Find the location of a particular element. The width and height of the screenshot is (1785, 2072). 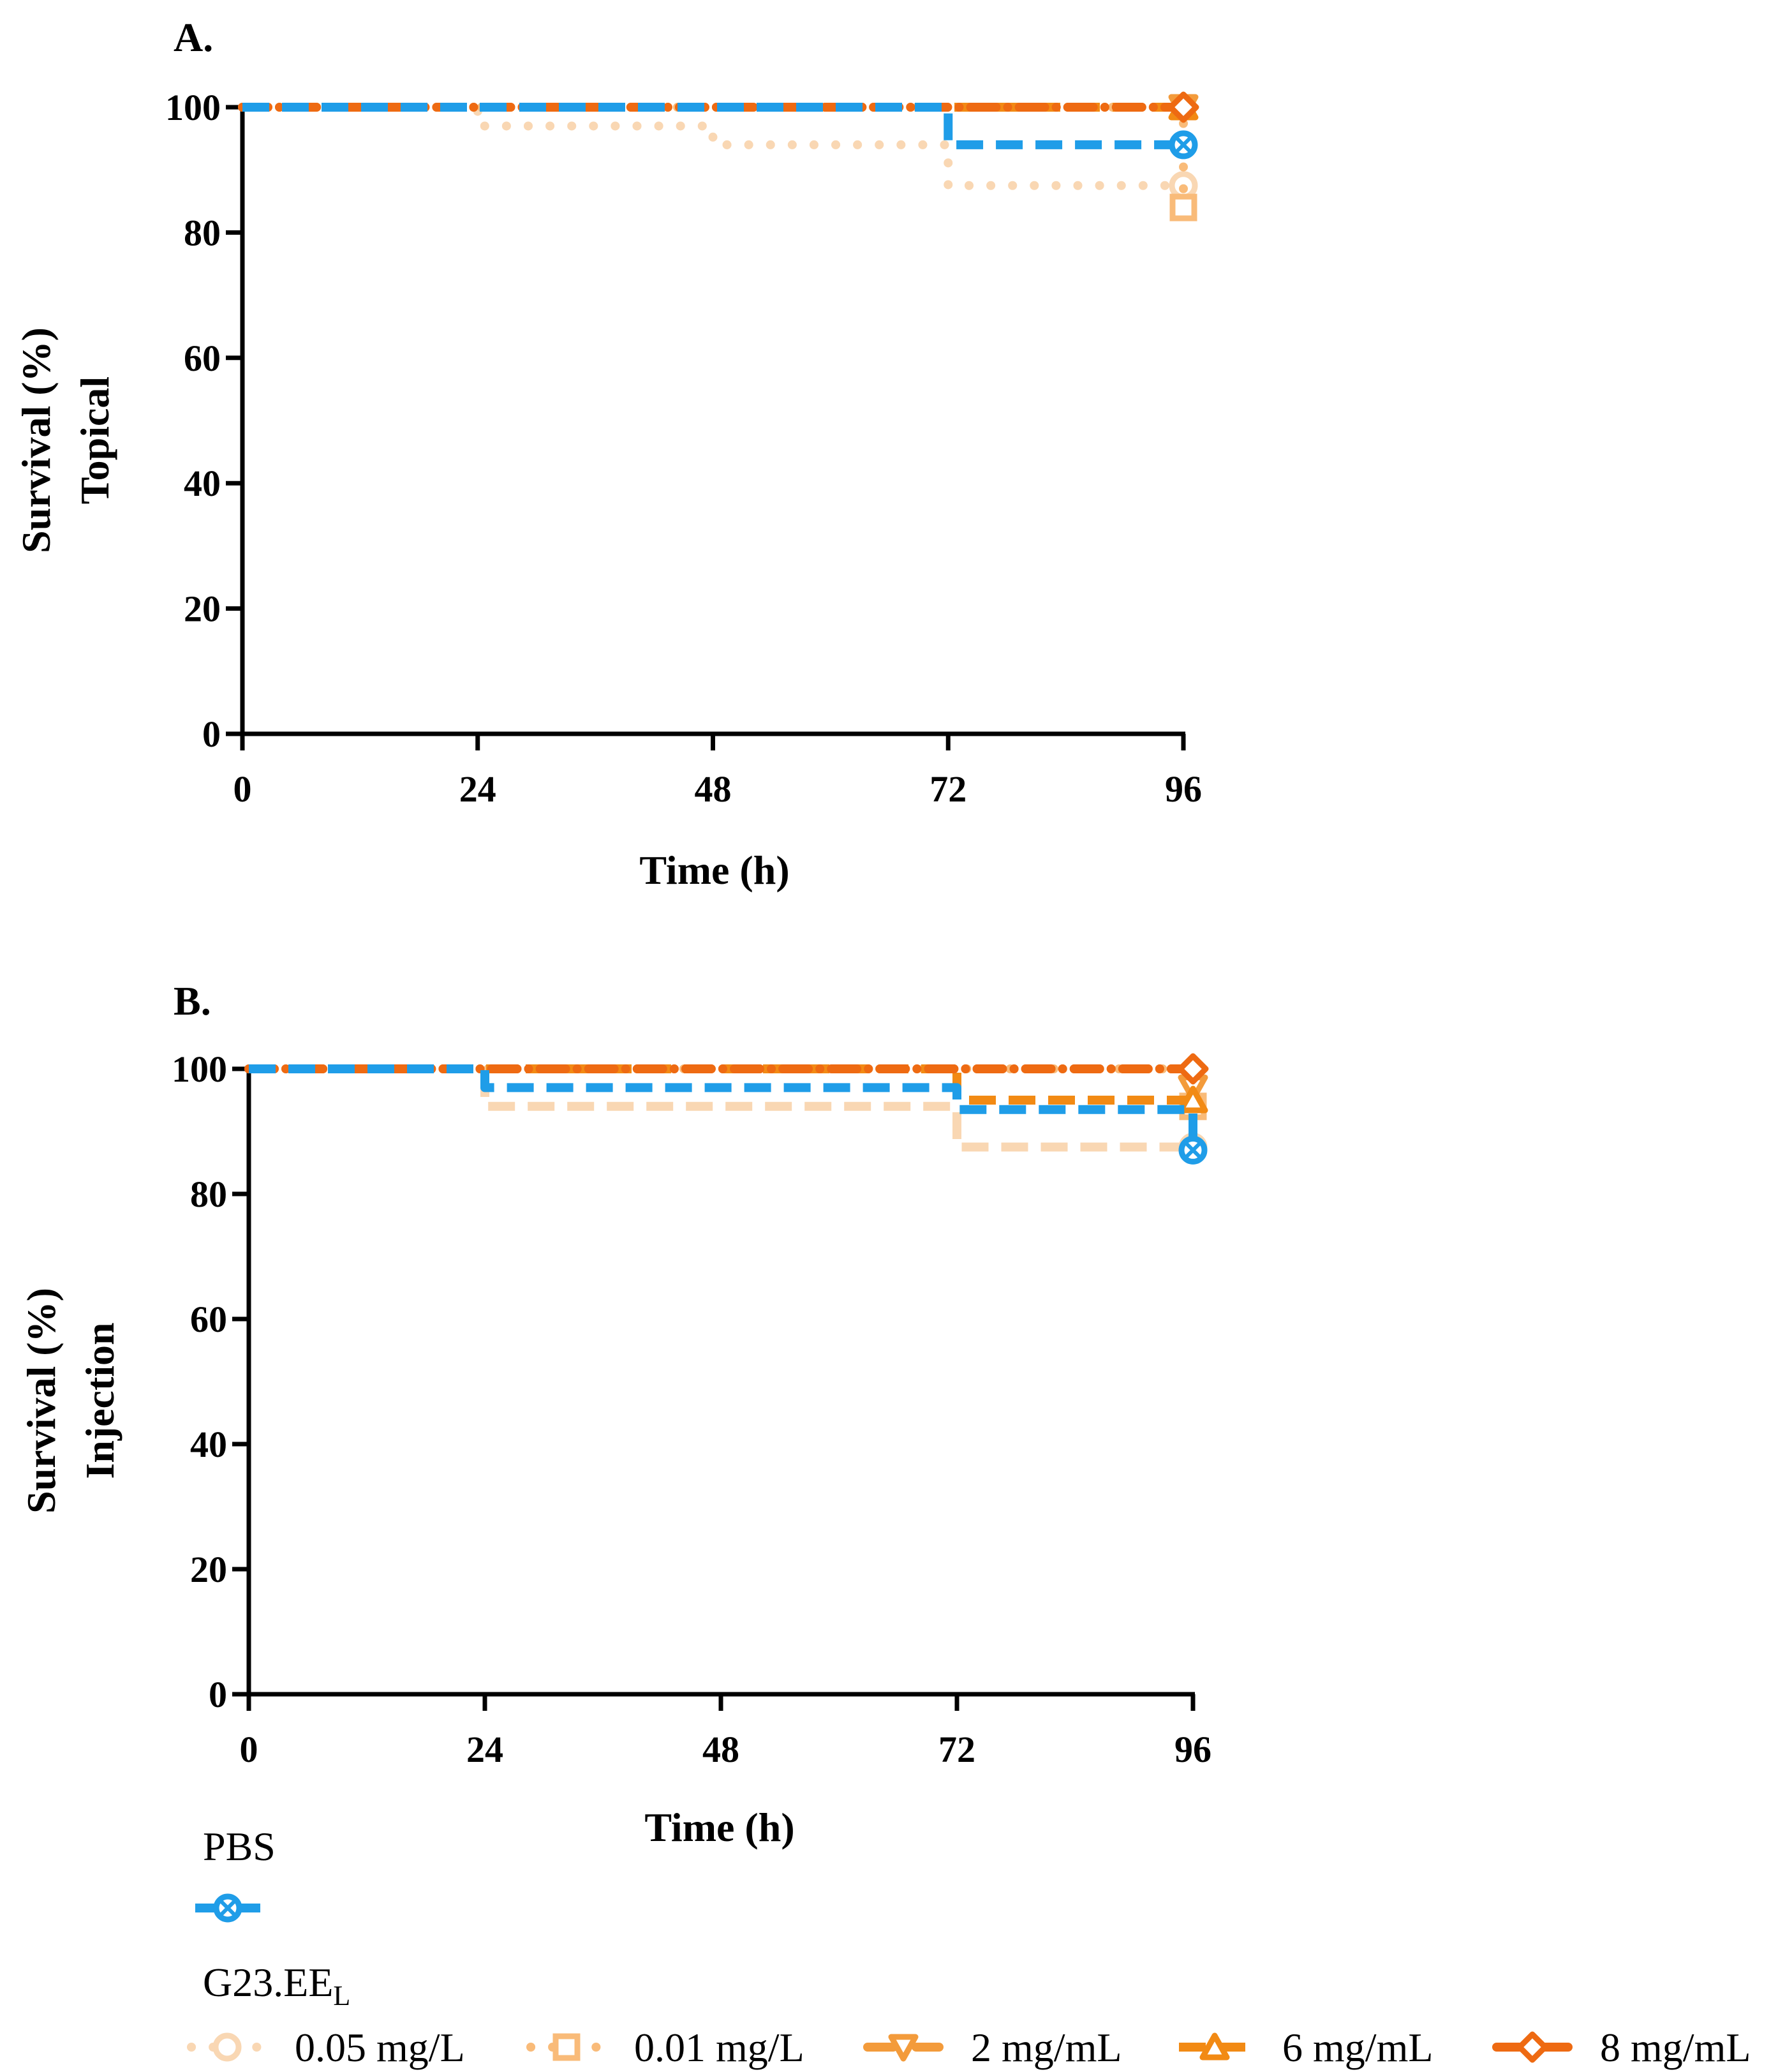

legend-item: 8 mg/mL is located at coordinates (1622, 2047).